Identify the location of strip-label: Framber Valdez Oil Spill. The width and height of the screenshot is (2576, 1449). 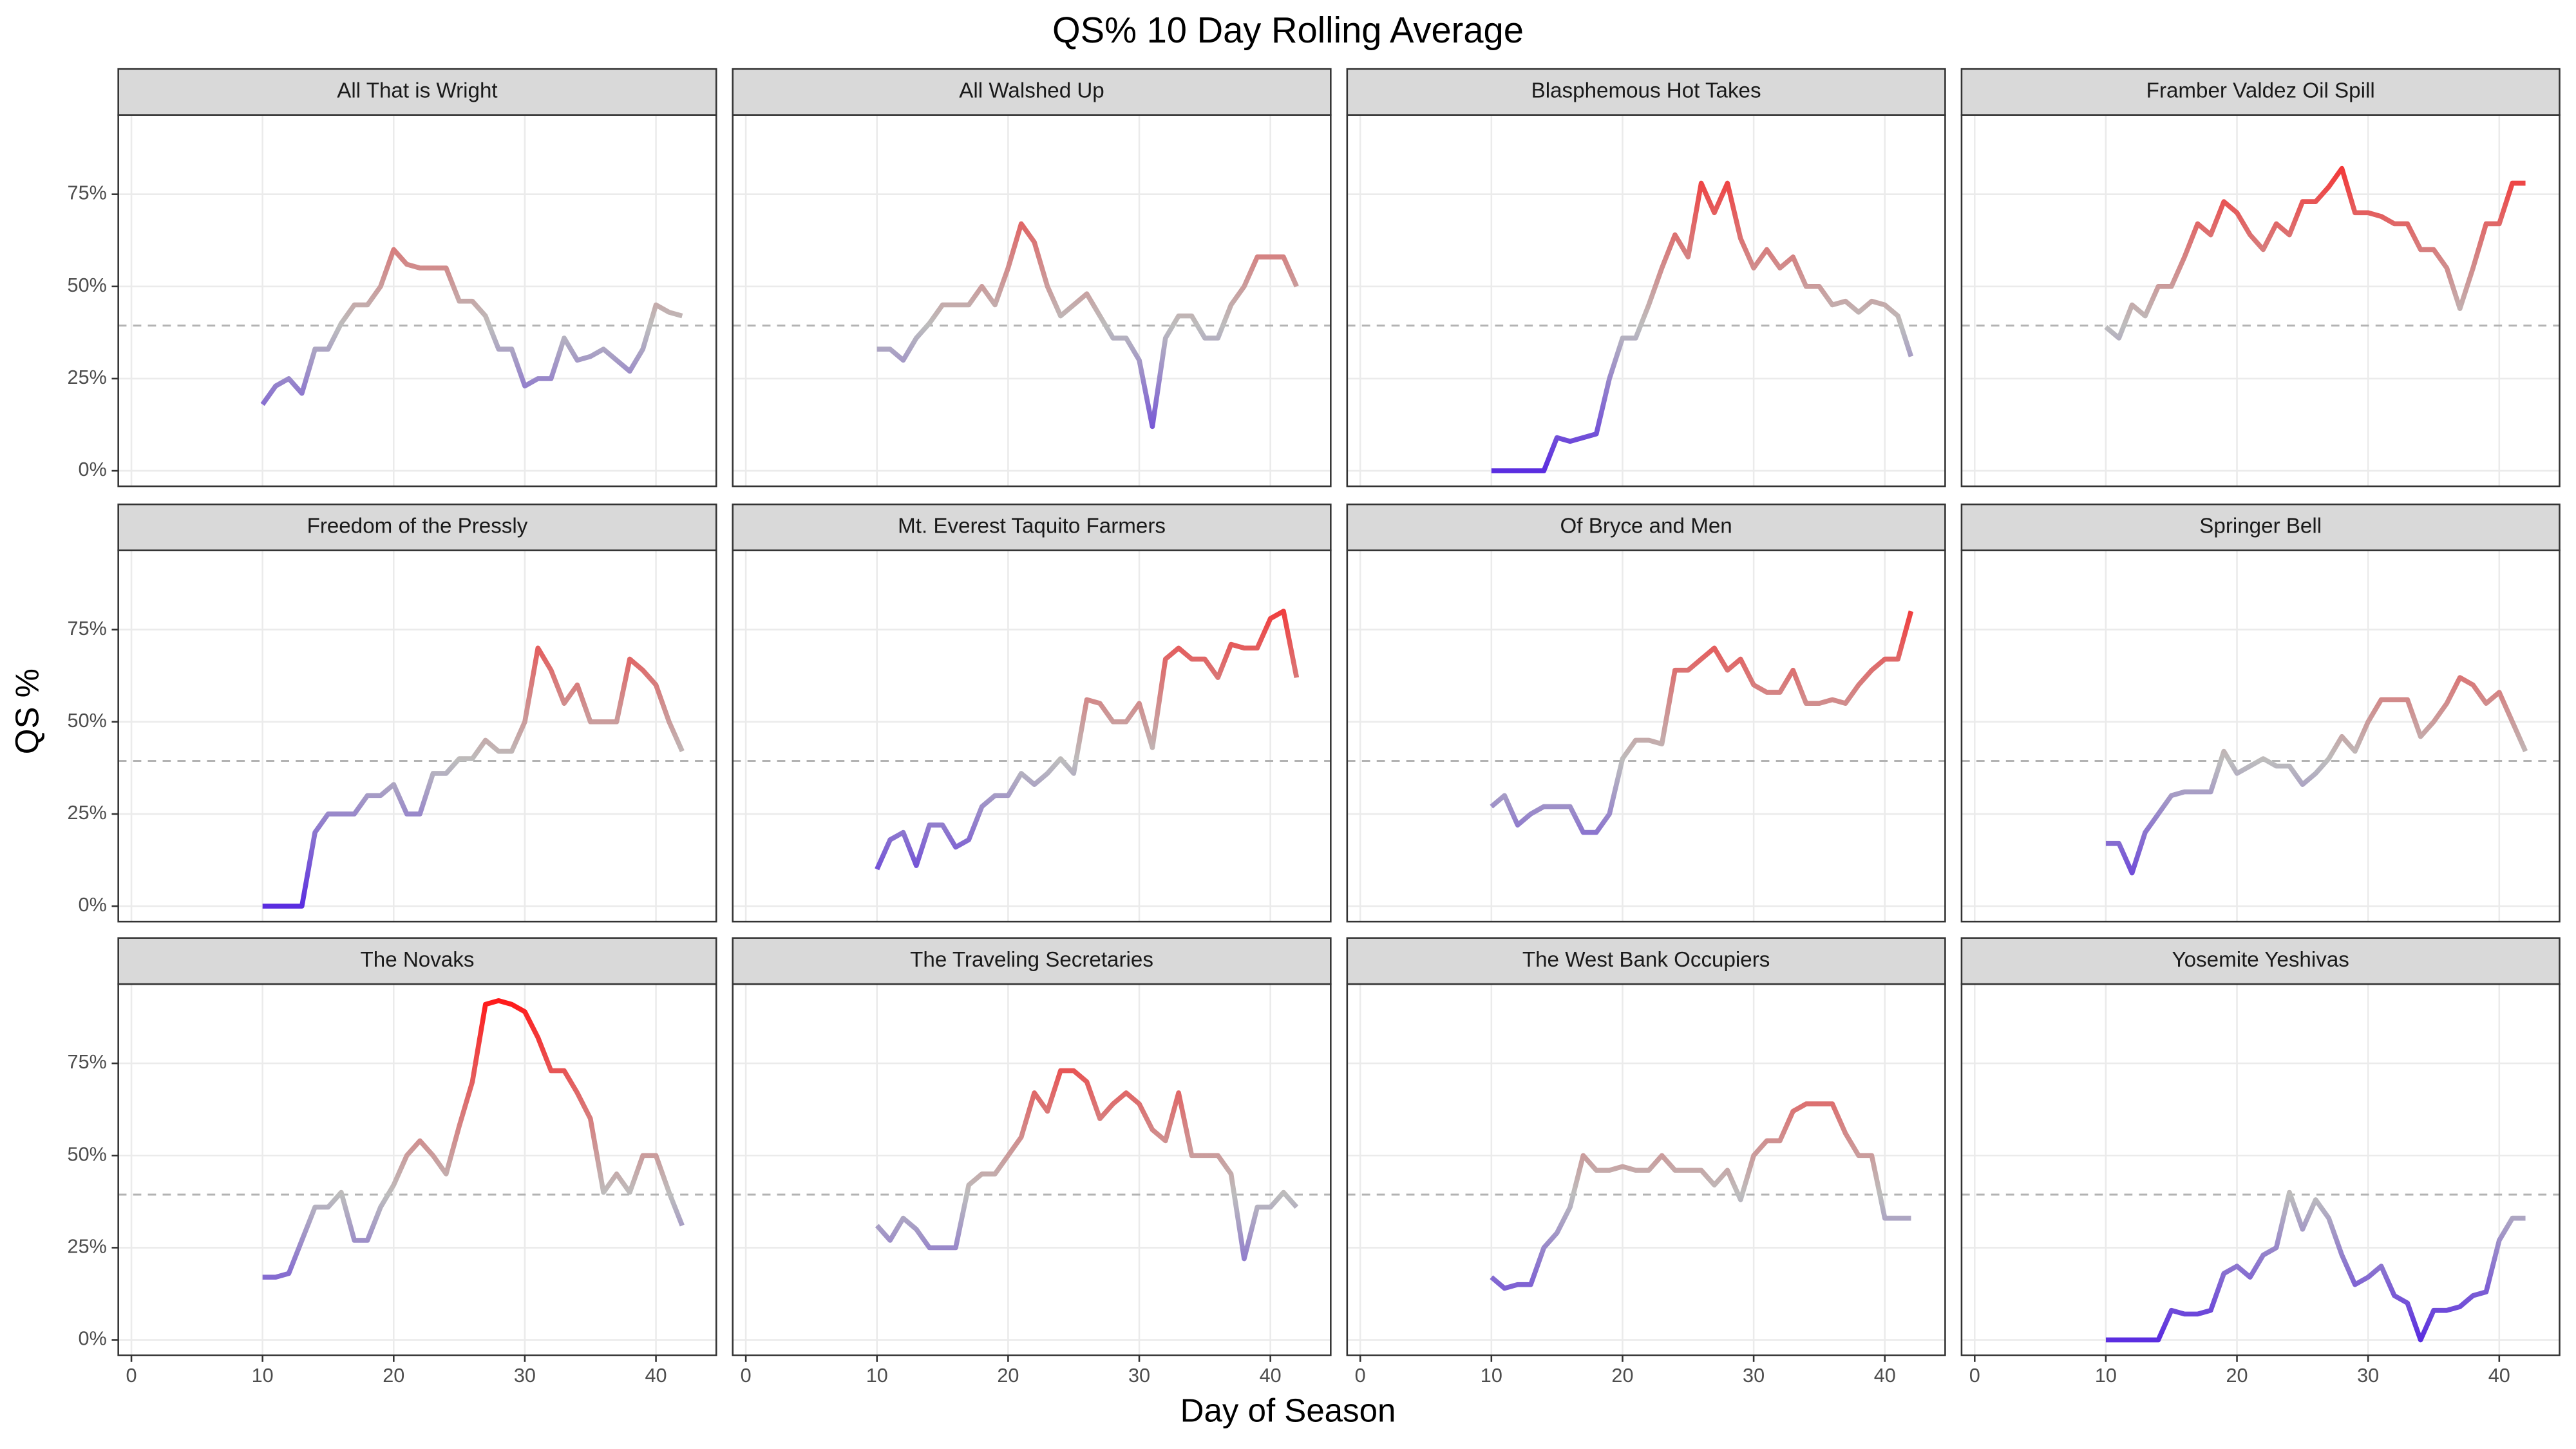
(2260, 91).